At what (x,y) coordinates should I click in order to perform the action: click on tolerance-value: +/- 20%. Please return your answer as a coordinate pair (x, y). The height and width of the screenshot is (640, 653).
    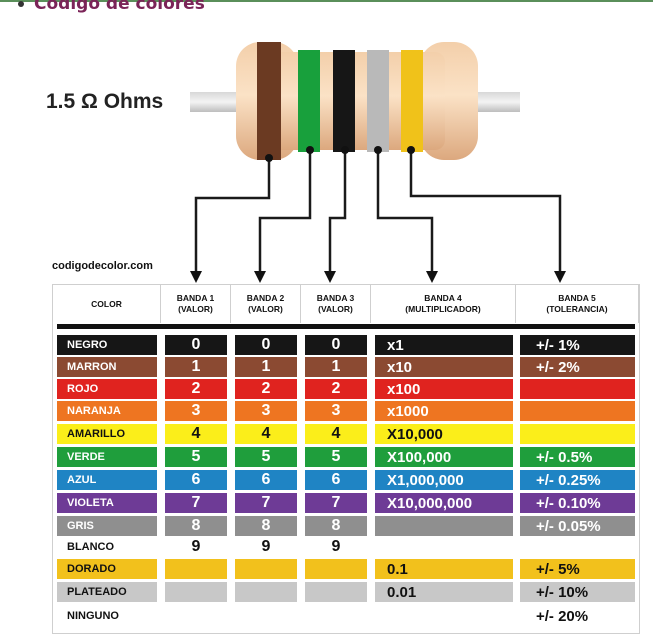
    Looking at the image, I should click on (577, 616).